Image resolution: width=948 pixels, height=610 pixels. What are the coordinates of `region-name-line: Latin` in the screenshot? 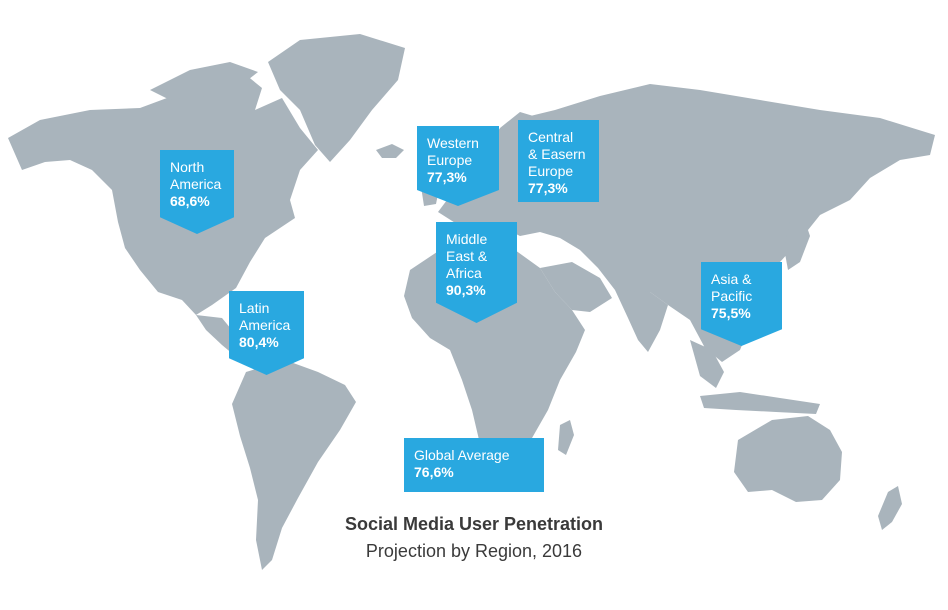 It's located at (254, 308).